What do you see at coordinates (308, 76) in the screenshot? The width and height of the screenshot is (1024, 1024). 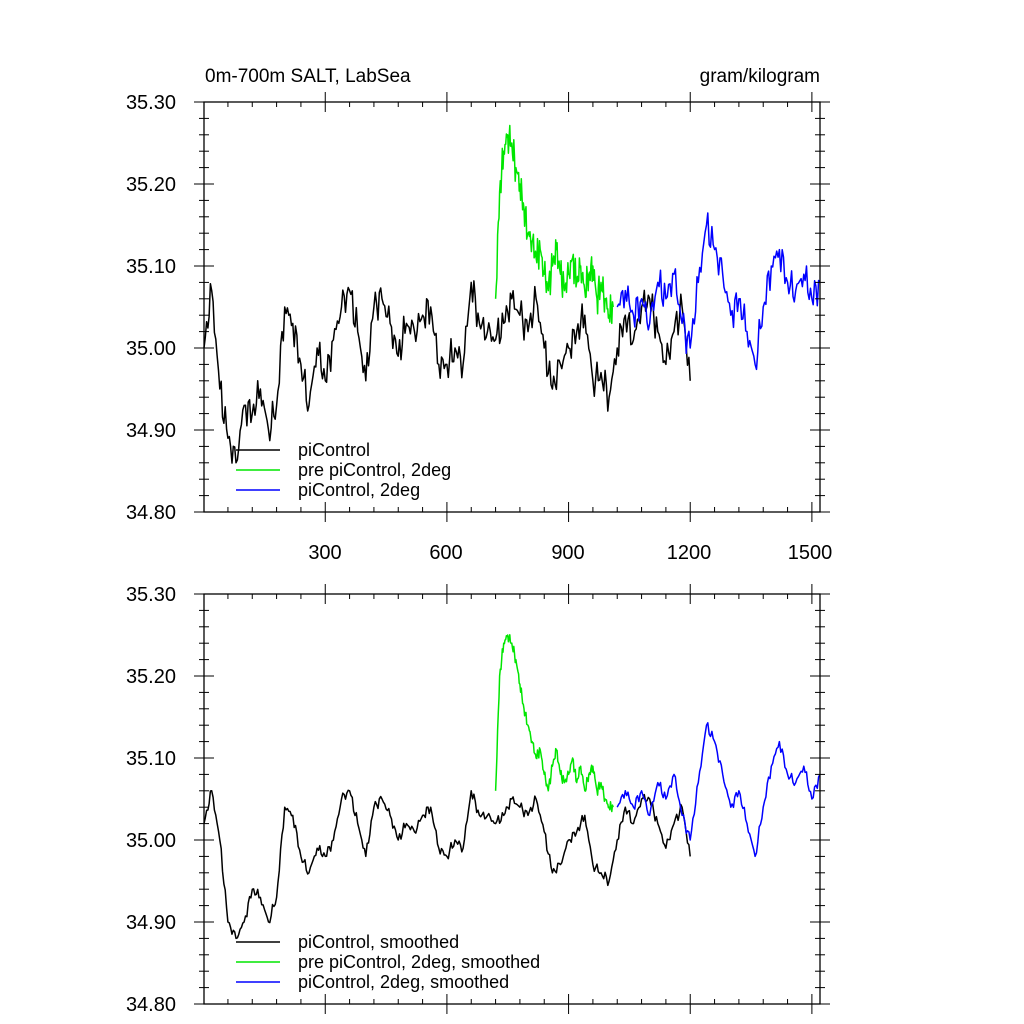 I see `chart-title-left: 0m-700m SALT, LabSea` at bounding box center [308, 76].